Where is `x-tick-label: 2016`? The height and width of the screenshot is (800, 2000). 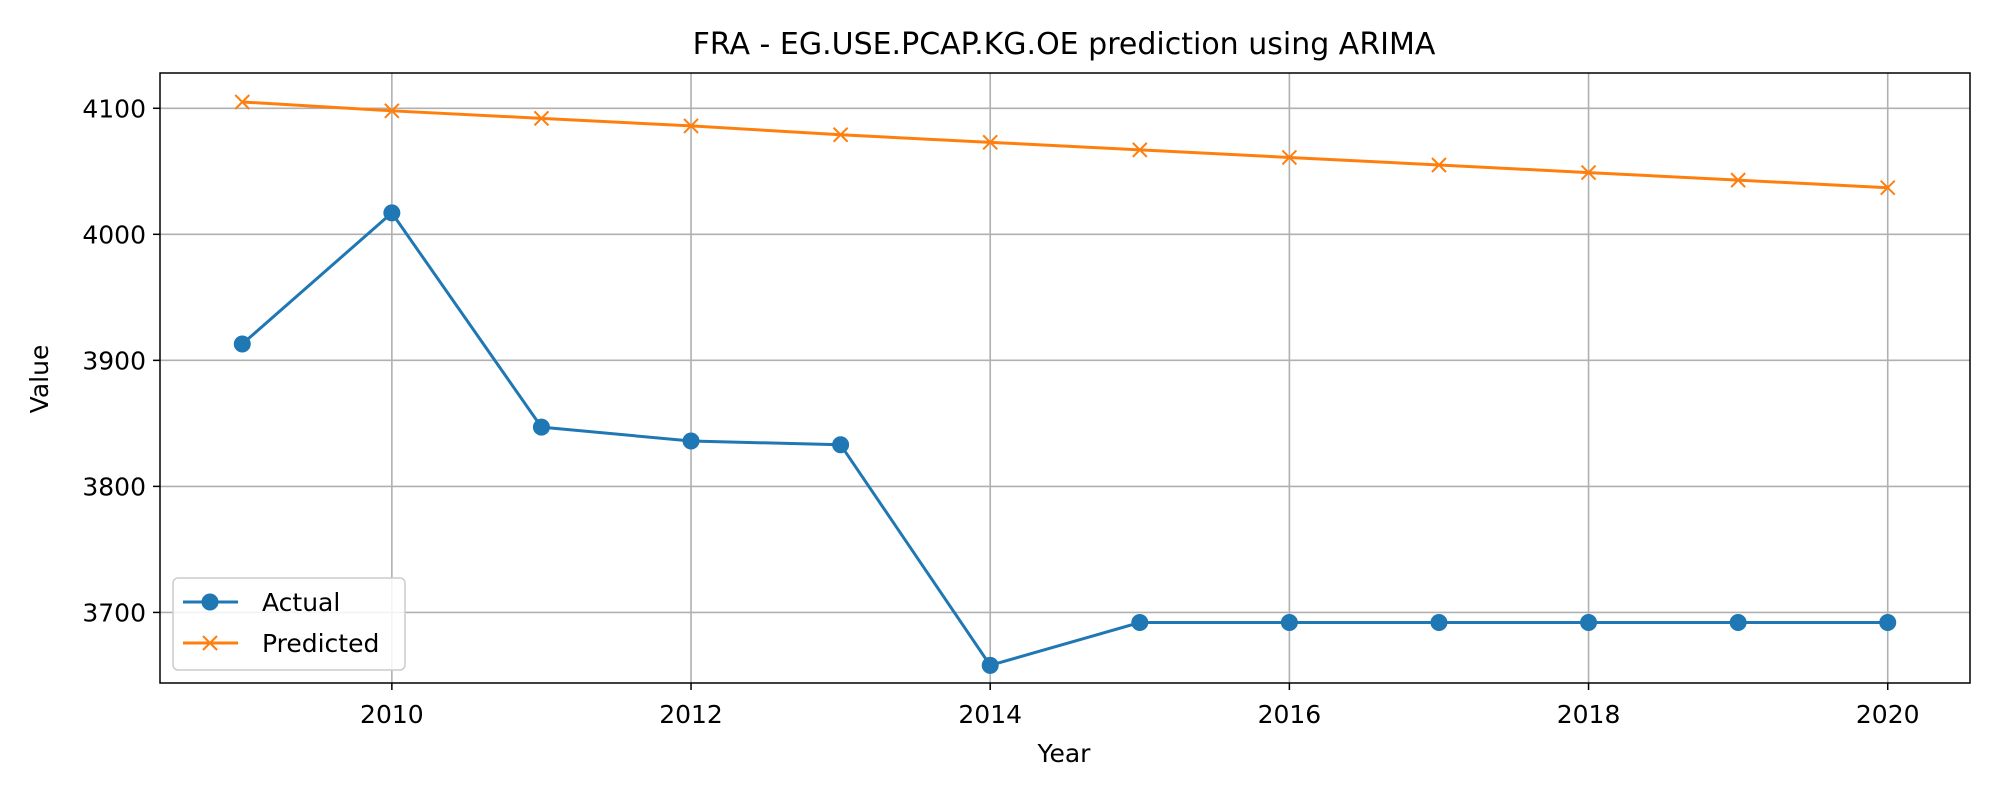
x-tick-label: 2016 is located at coordinates (1290, 714).